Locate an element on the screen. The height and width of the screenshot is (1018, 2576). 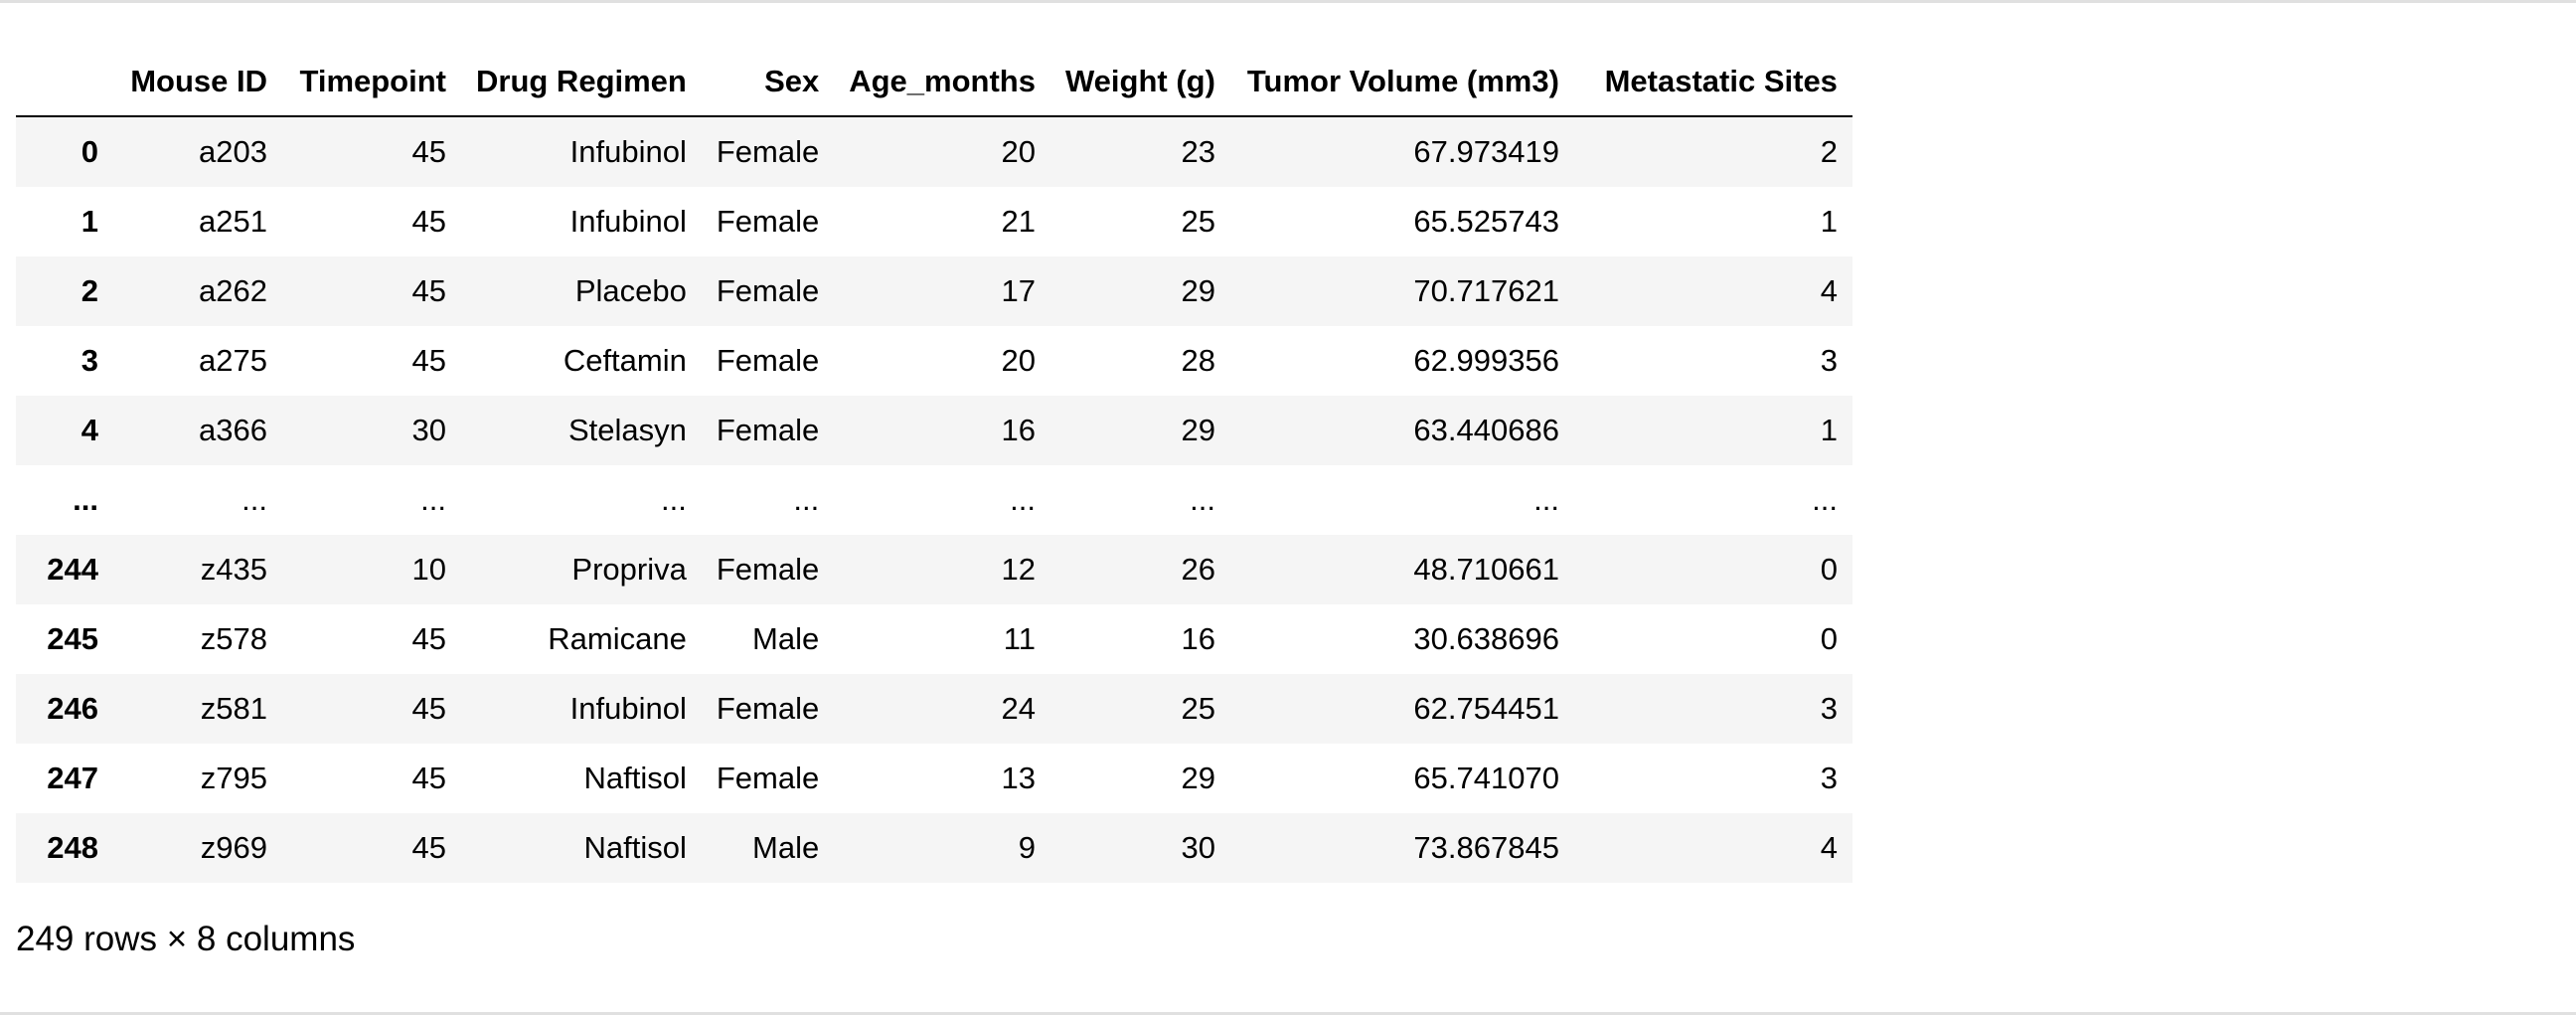
cell-drug-regimen: Naftisol is located at coordinates (635, 847).